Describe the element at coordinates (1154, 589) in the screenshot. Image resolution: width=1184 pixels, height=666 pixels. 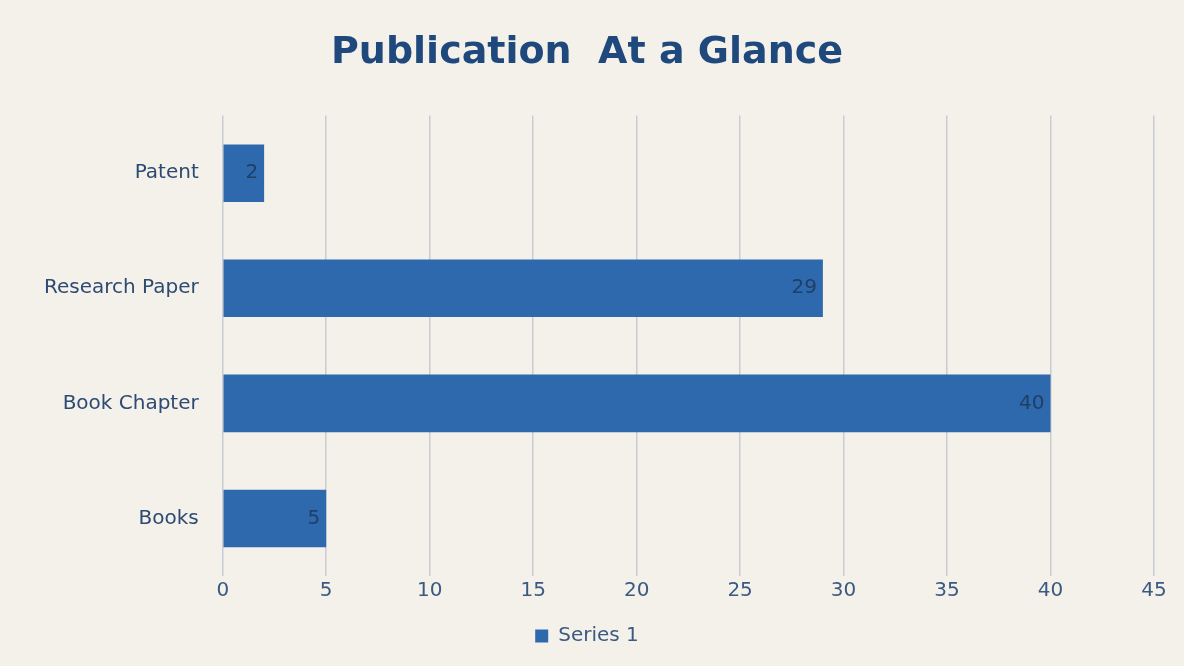
I see `x-tick-label: 45` at that location.